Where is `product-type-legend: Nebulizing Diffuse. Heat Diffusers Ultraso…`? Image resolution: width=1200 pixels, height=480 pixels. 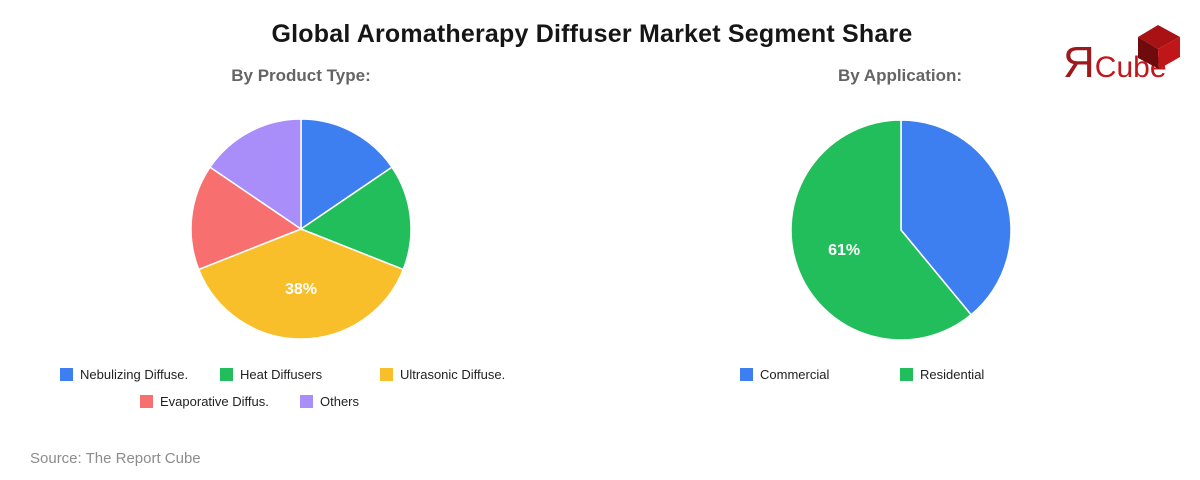
product-type-legend: Nebulizing Diffuse. Heat Diffusers Ultraso… is located at coordinates (300, 388).